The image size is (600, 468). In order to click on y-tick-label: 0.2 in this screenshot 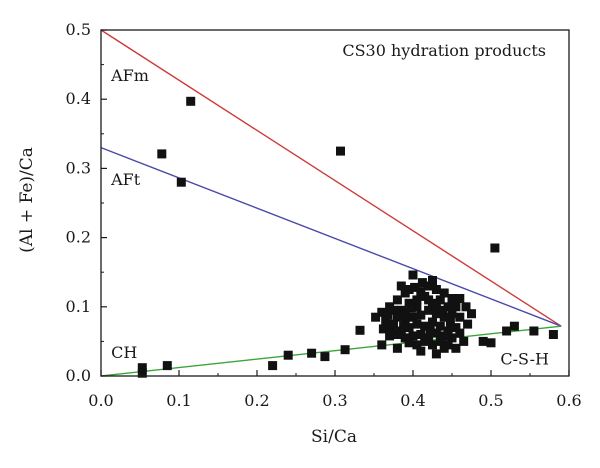, I will do `click(78, 237)`.